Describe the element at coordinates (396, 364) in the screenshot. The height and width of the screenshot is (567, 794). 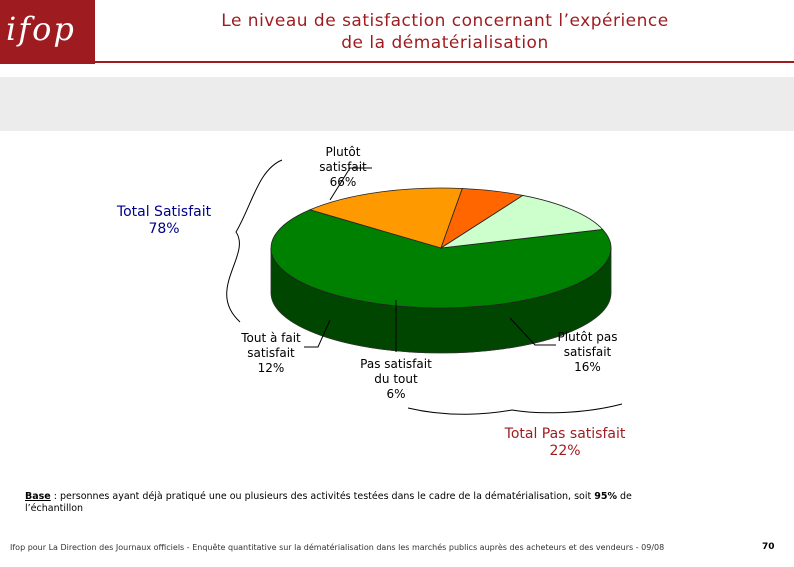
I see `slice-label-line1: Pas satisfait` at that location.